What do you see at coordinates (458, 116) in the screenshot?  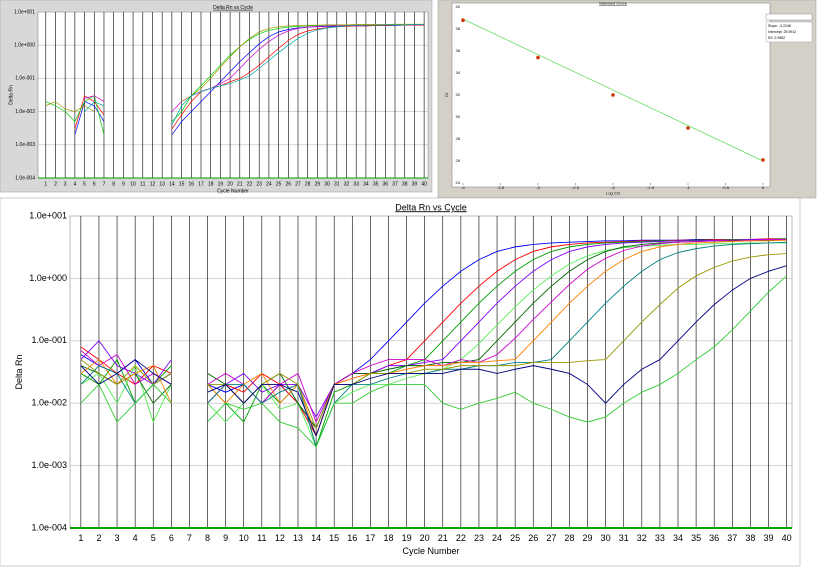 I see `y-tick-label: 30` at bounding box center [458, 116].